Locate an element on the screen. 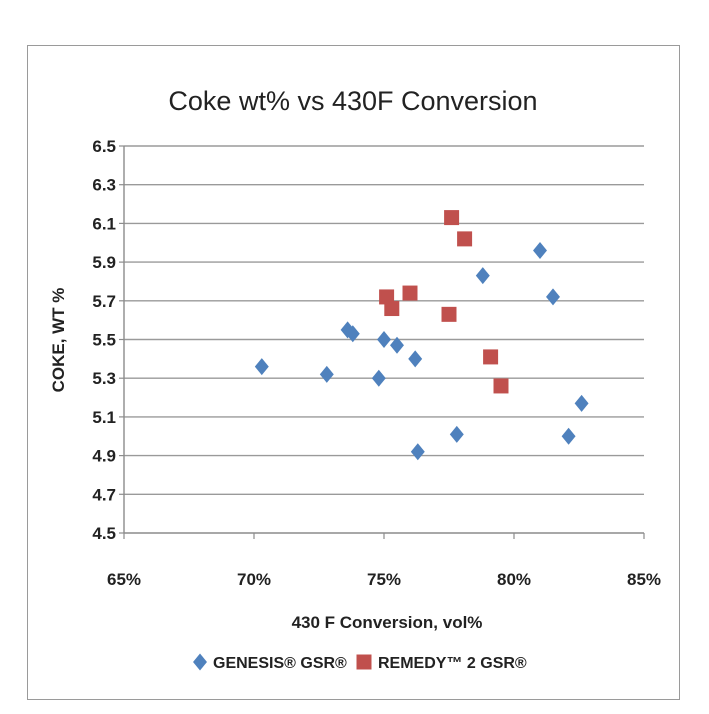 The width and height of the screenshot is (709, 714). y-axis-label: COKE, WT % is located at coordinates (58, 340).